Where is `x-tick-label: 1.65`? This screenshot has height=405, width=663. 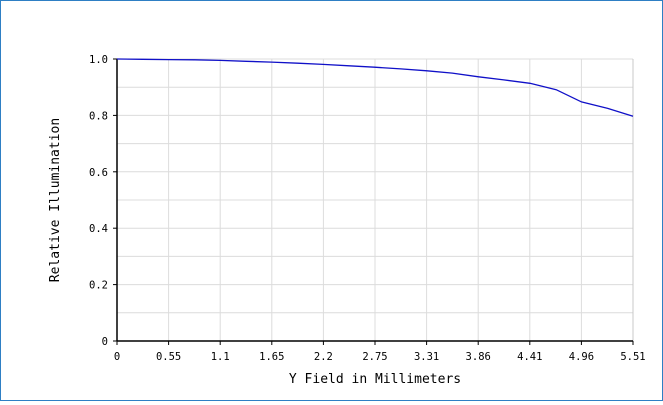 x-tick-label: 1.65 is located at coordinates (271, 357).